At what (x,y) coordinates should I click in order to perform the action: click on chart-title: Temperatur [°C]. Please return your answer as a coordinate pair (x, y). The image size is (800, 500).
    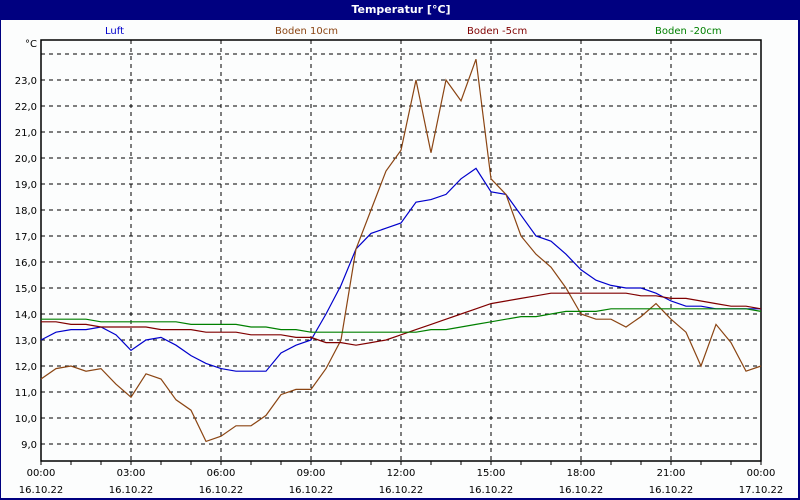
    Looking at the image, I should click on (400, 10).